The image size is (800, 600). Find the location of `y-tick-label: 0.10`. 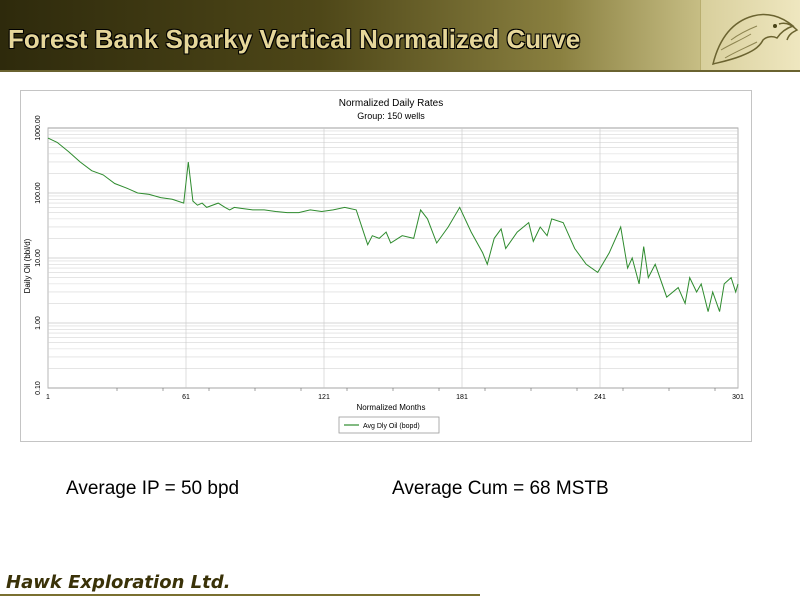

y-tick-label: 0.10 is located at coordinates (38, 388).